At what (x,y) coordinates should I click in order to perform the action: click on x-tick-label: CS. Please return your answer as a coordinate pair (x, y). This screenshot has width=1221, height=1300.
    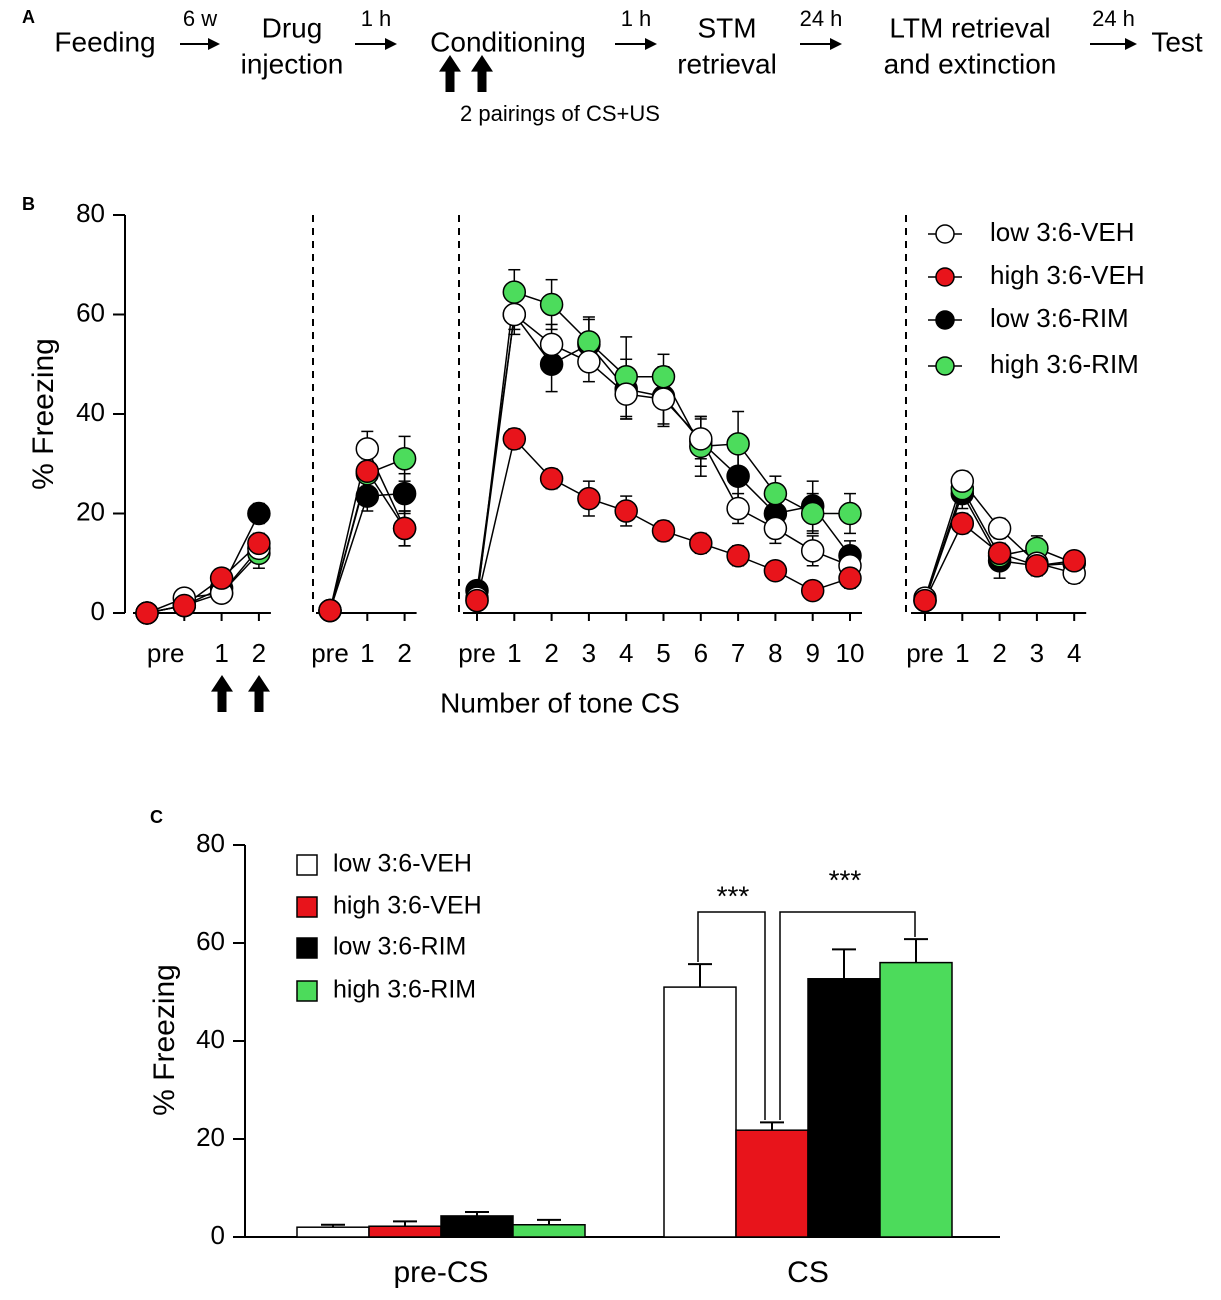
    Looking at the image, I should click on (808, 1272).